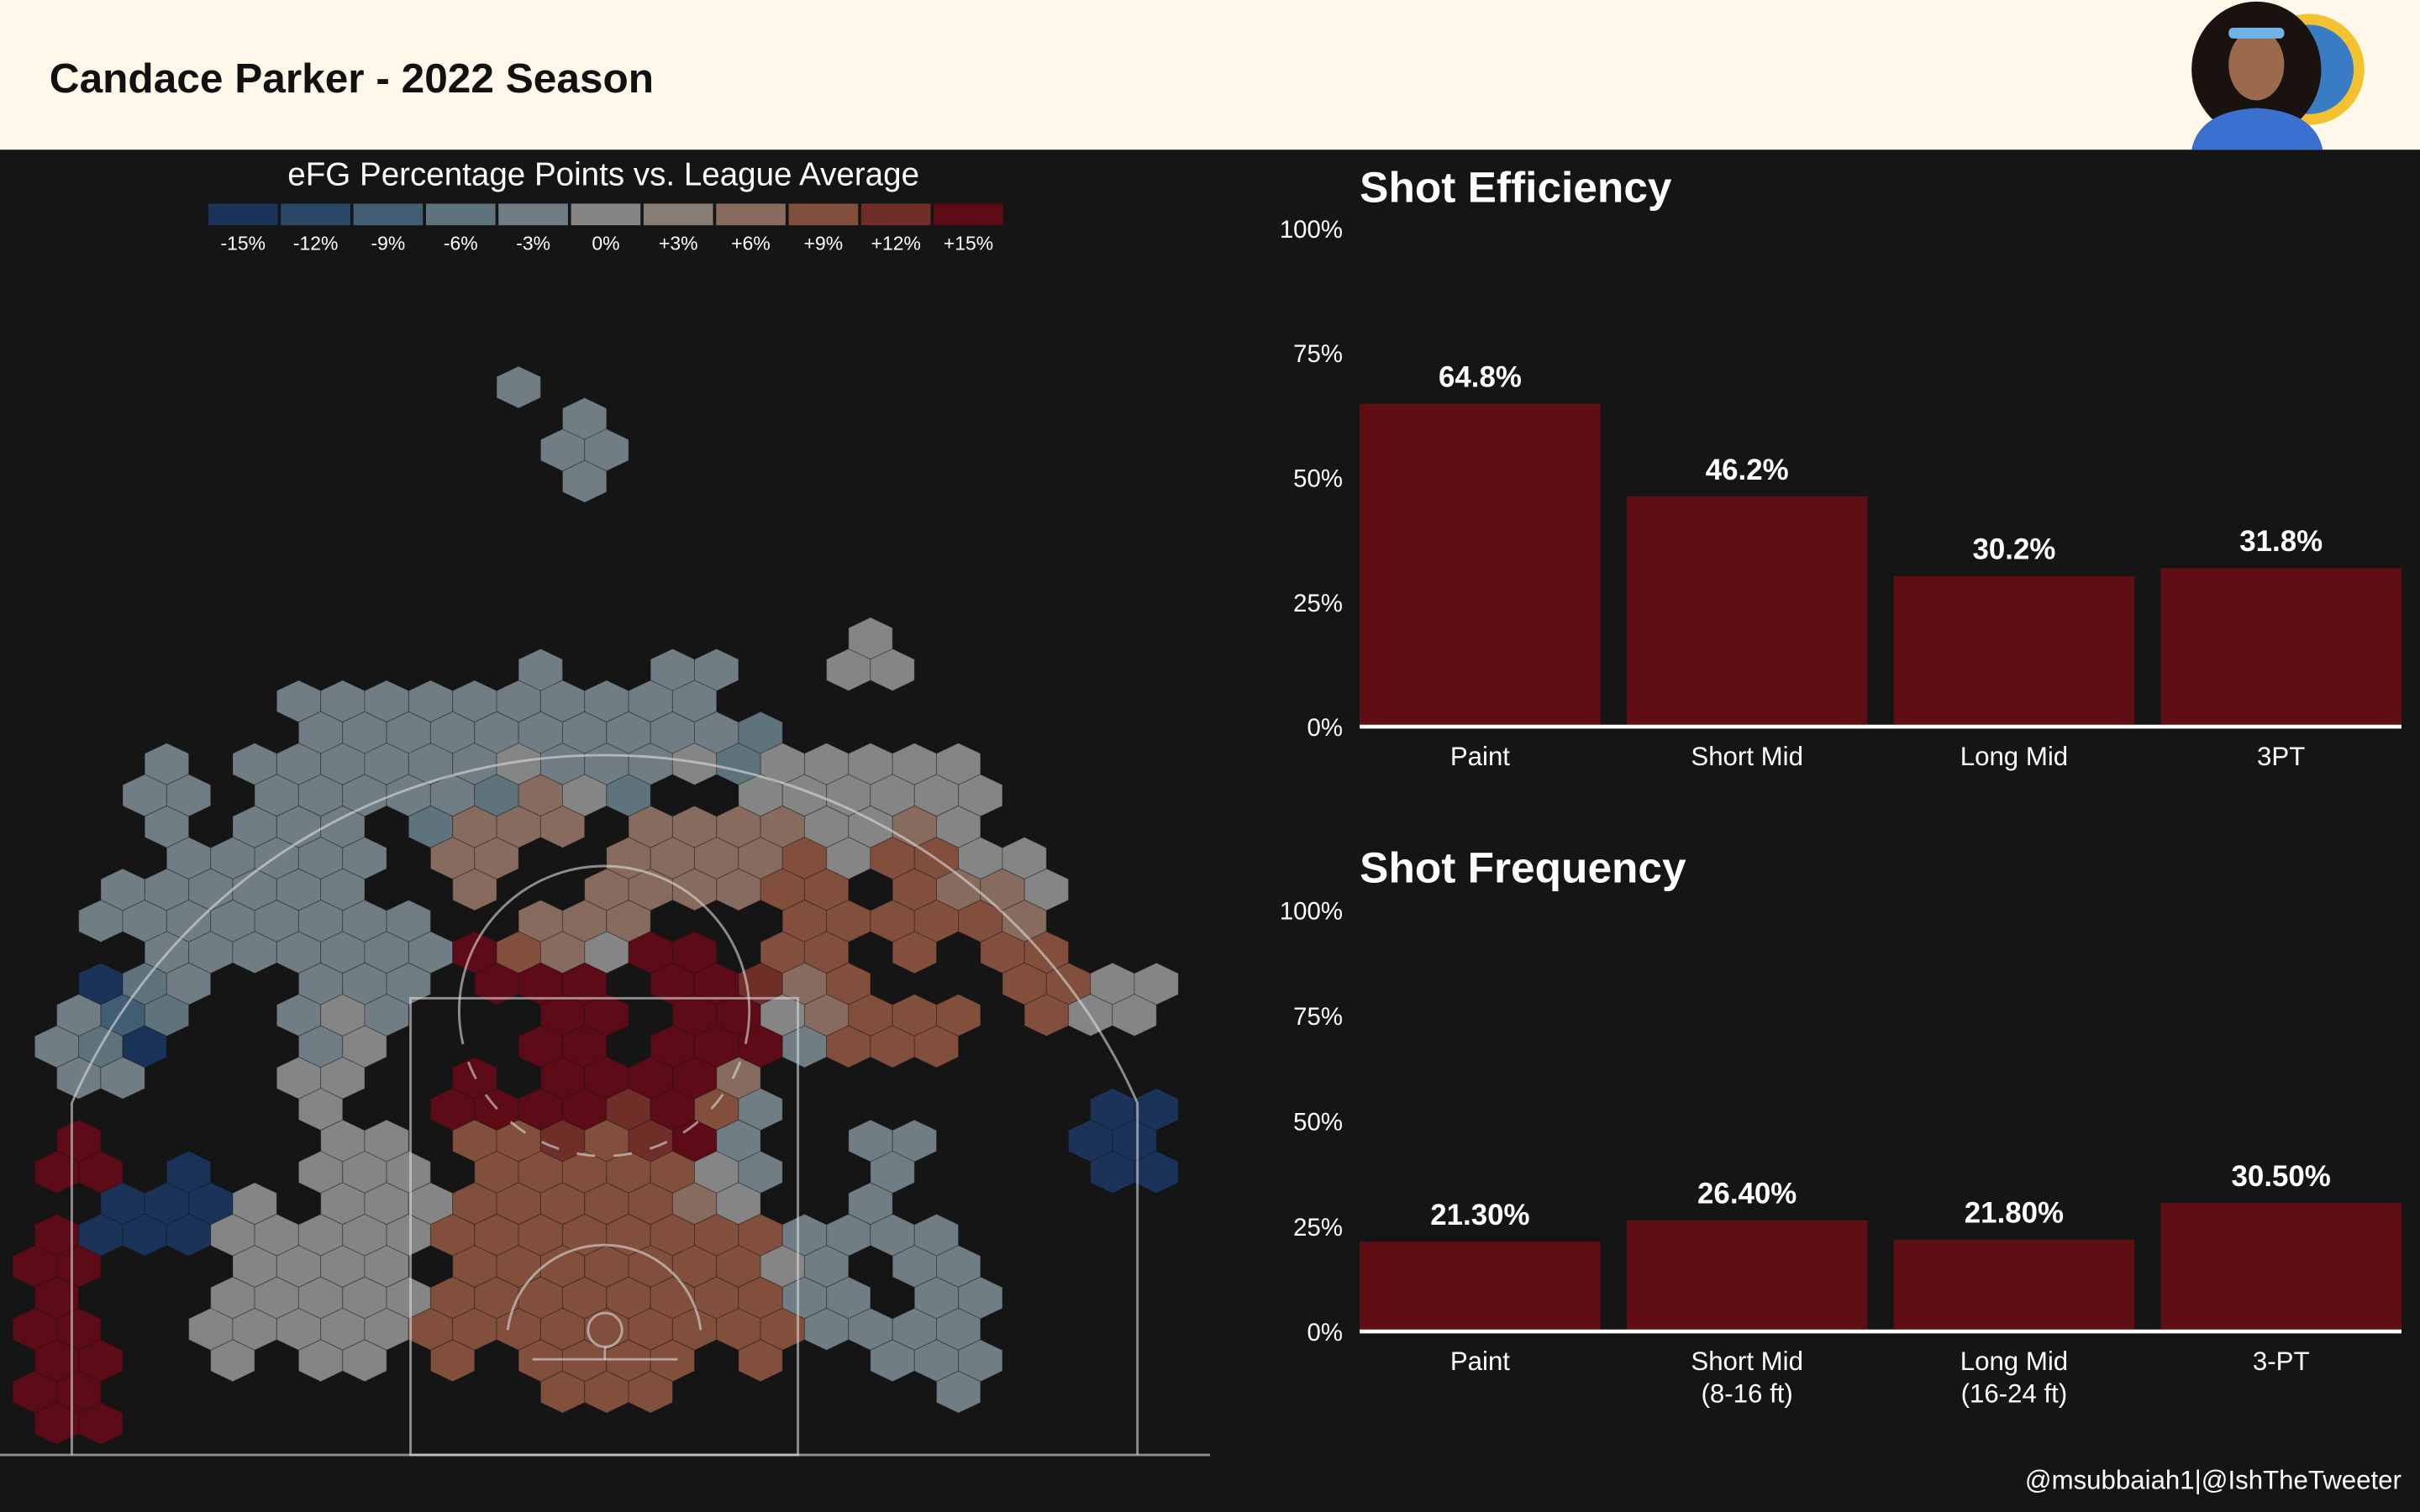 The width and height of the screenshot is (2420, 1512). Describe the element at coordinates (461, 244) in the screenshot. I see `legend-label: -6%` at that location.